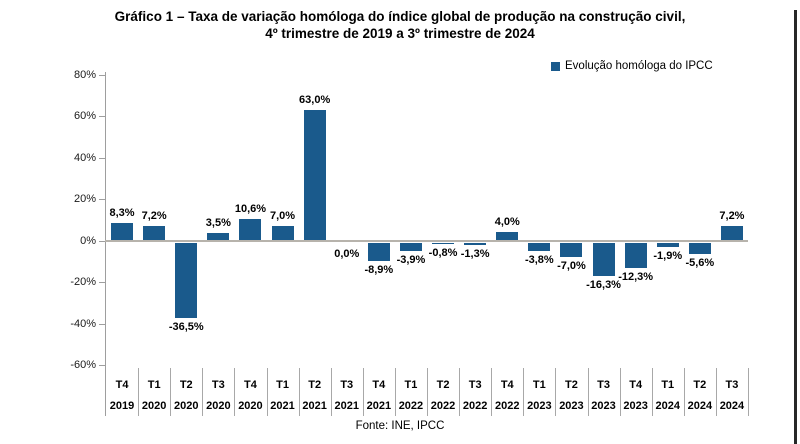 The width and height of the screenshot is (800, 444). Describe the element at coordinates (283, 216) in the screenshot. I see `bar-value-label: 7,0%` at that location.